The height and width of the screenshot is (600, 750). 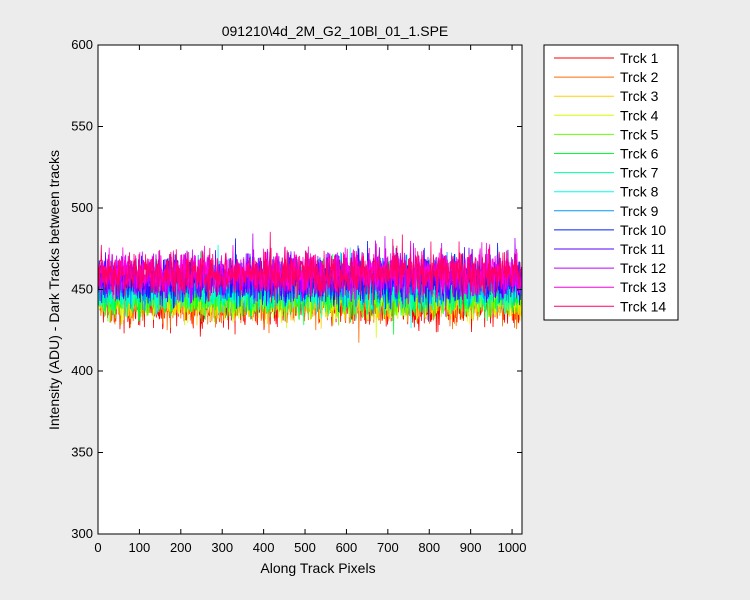 What do you see at coordinates (82, 289) in the screenshot?
I see `y-tick-label: 450` at bounding box center [82, 289].